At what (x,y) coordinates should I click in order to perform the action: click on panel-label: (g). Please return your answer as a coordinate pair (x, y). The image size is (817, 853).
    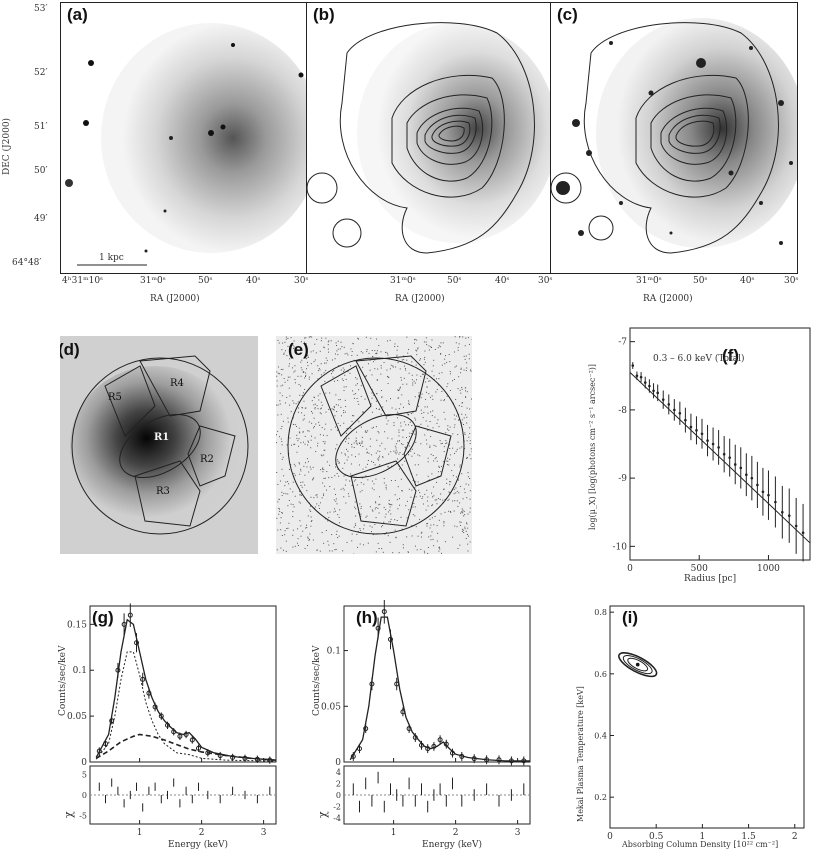
    Looking at the image, I should click on (103, 617).